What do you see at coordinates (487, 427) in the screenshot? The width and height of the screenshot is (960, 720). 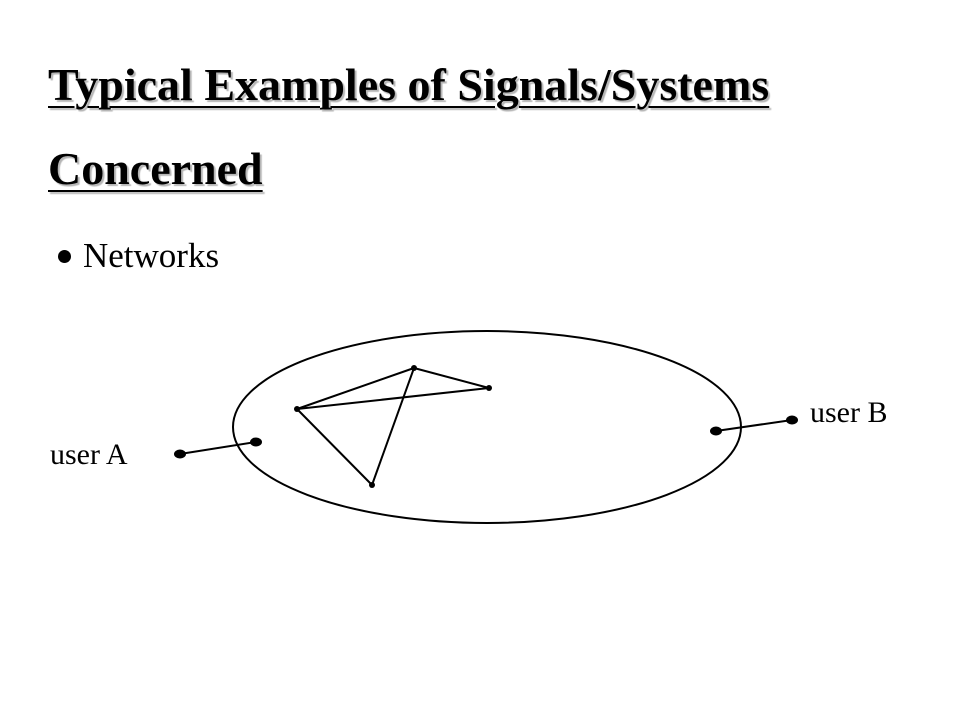 I see `network-cloud` at bounding box center [487, 427].